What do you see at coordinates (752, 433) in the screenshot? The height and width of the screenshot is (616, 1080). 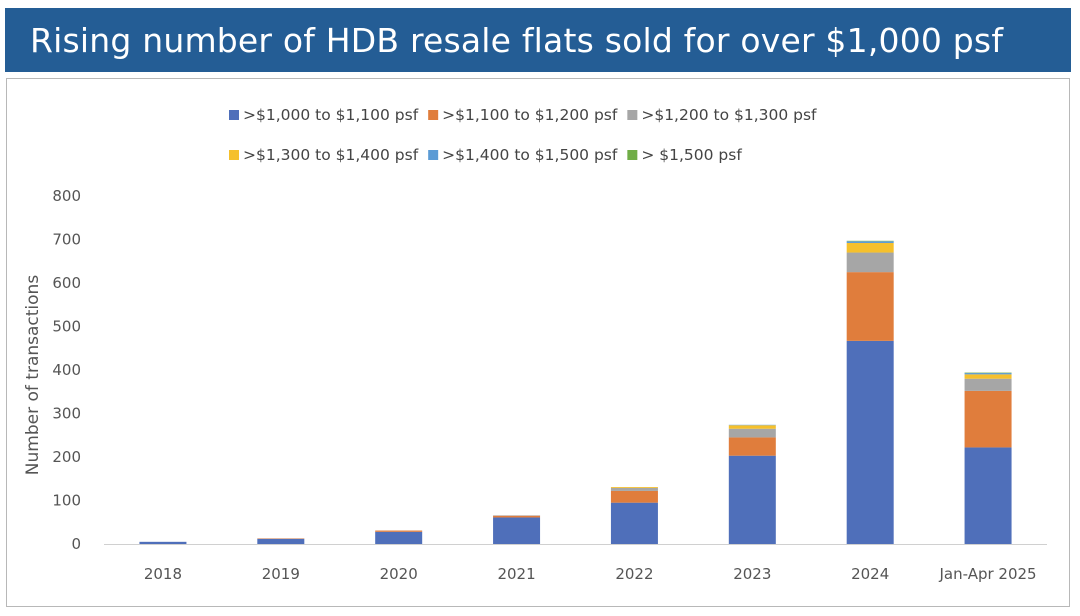 I see `bar-segment-2023-s3` at bounding box center [752, 433].